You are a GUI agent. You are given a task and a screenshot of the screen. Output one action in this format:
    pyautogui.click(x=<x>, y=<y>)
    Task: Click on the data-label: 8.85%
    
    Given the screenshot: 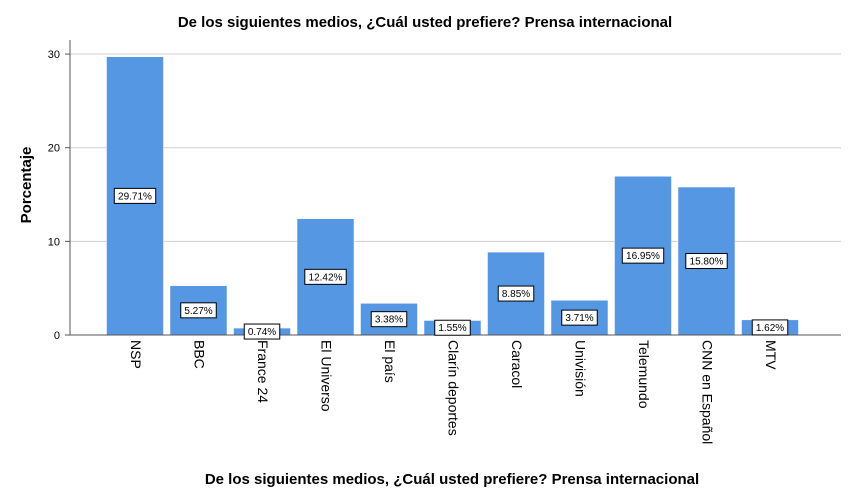 What is the action you would take?
    pyautogui.click(x=516, y=293)
    